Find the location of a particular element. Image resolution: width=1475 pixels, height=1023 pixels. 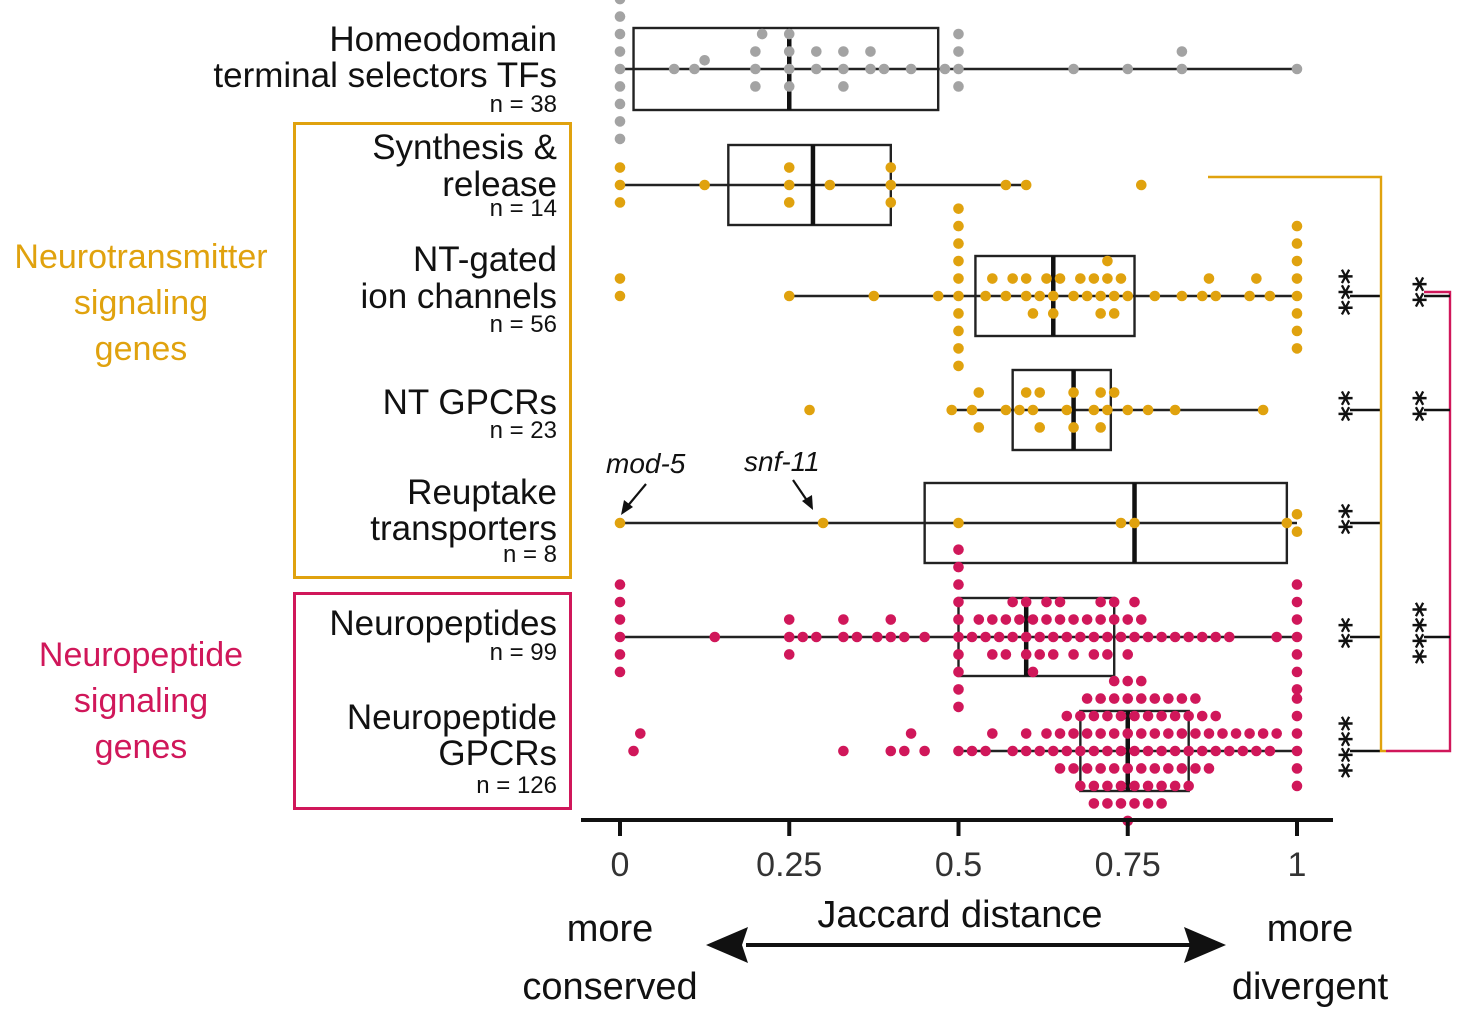

category-label: transporters is located at coordinates (463, 528).